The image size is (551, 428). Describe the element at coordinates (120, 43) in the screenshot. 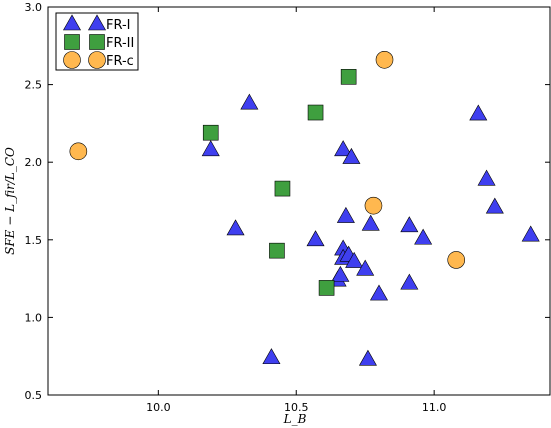

I see `legend-label-fr-ii: FR-II` at that location.